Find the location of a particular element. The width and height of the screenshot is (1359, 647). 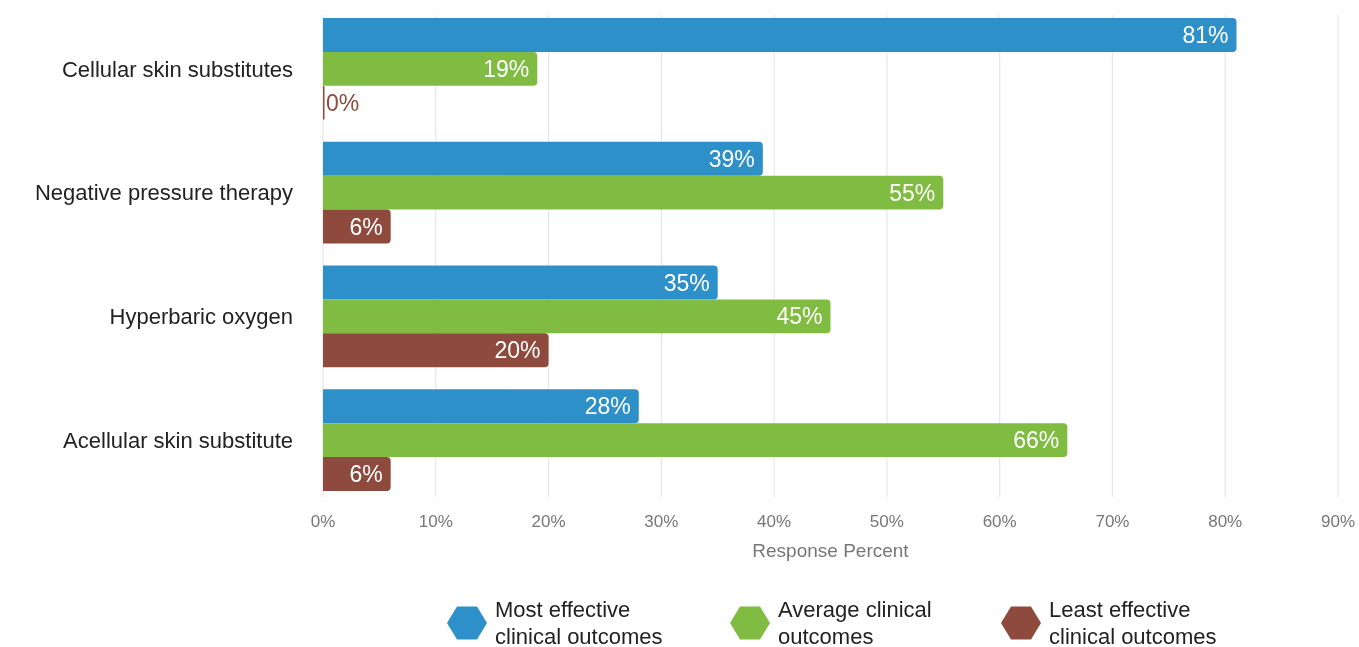

legend-label: Most effective clinical outcomes is located at coordinates (579, 622).